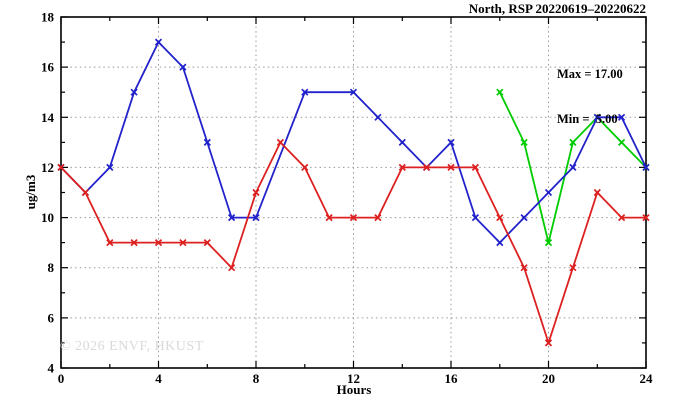  Describe the element at coordinates (48, 67) in the screenshot. I see `y-tick-label: 16` at that location.